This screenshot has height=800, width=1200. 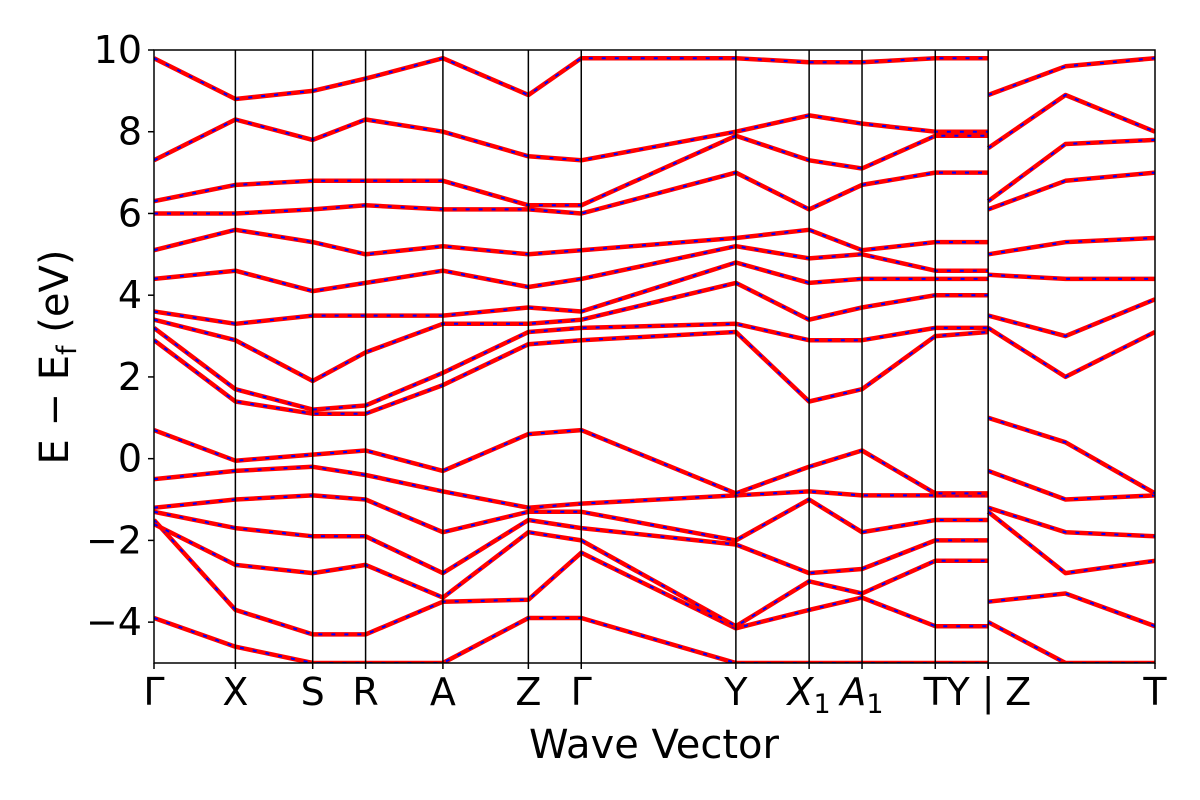 What do you see at coordinates (571, 518) in the screenshot?
I see `band-4-blue` at bounding box center [571, 518].